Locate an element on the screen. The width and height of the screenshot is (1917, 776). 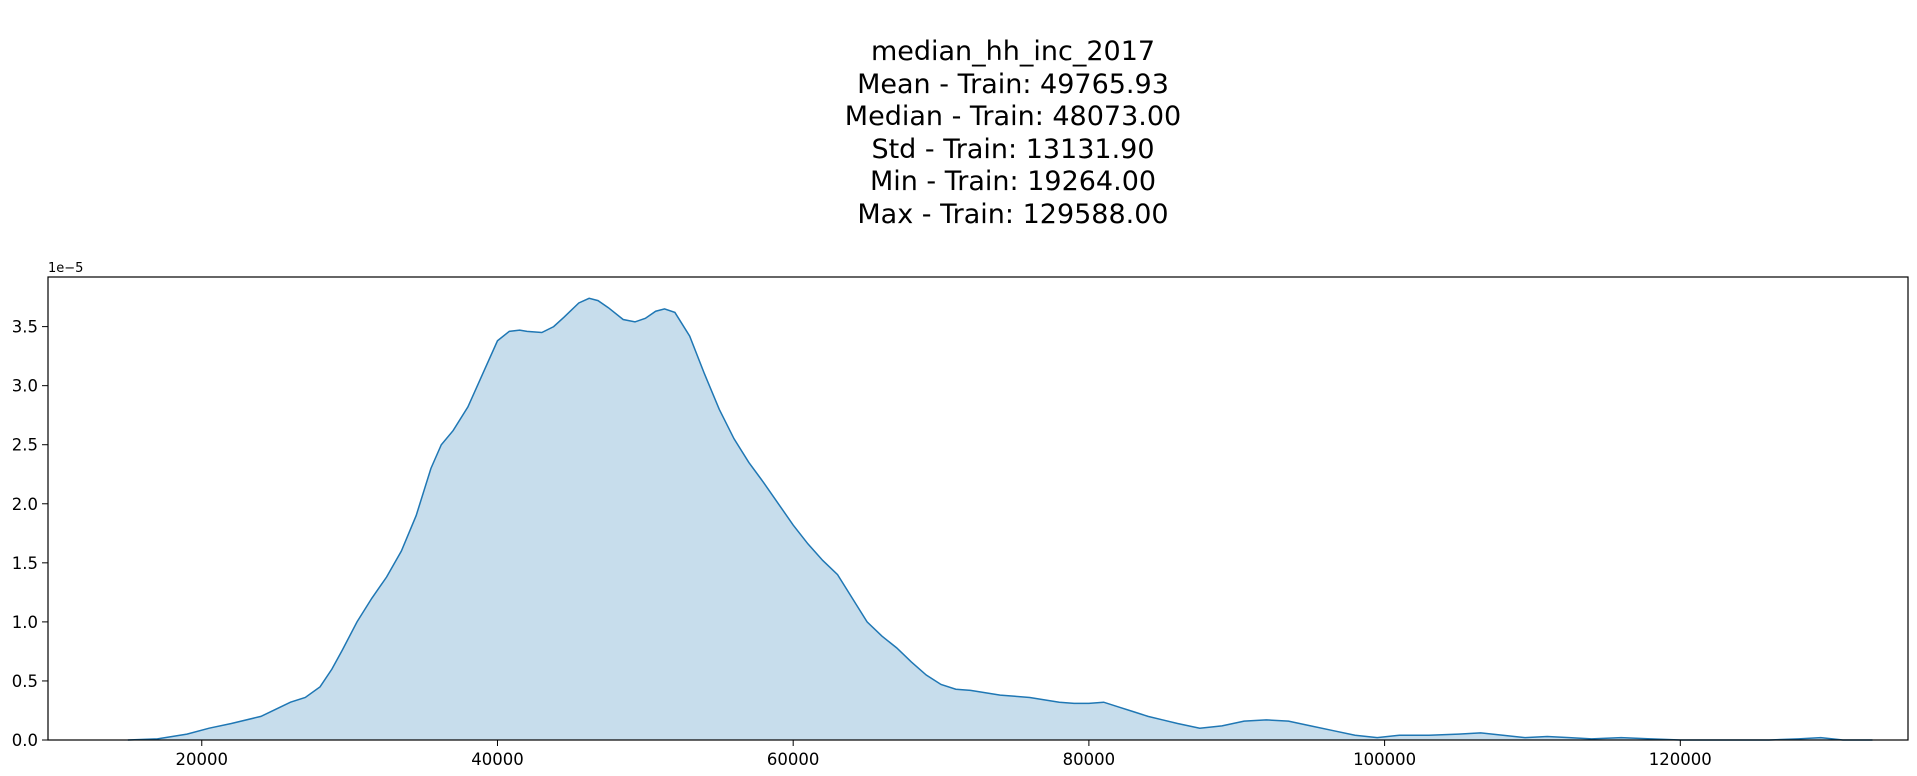
y-tick-label: 0.5 is located at coordinates (25, 681).